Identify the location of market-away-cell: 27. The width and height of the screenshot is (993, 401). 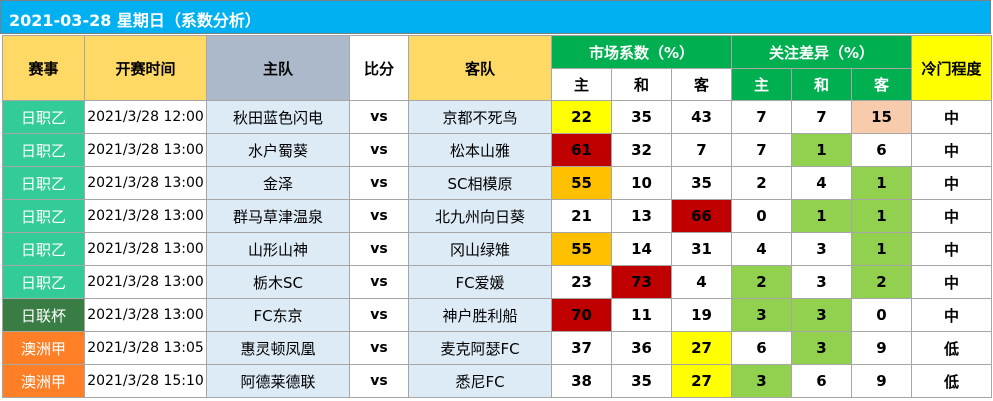
(701, 381).